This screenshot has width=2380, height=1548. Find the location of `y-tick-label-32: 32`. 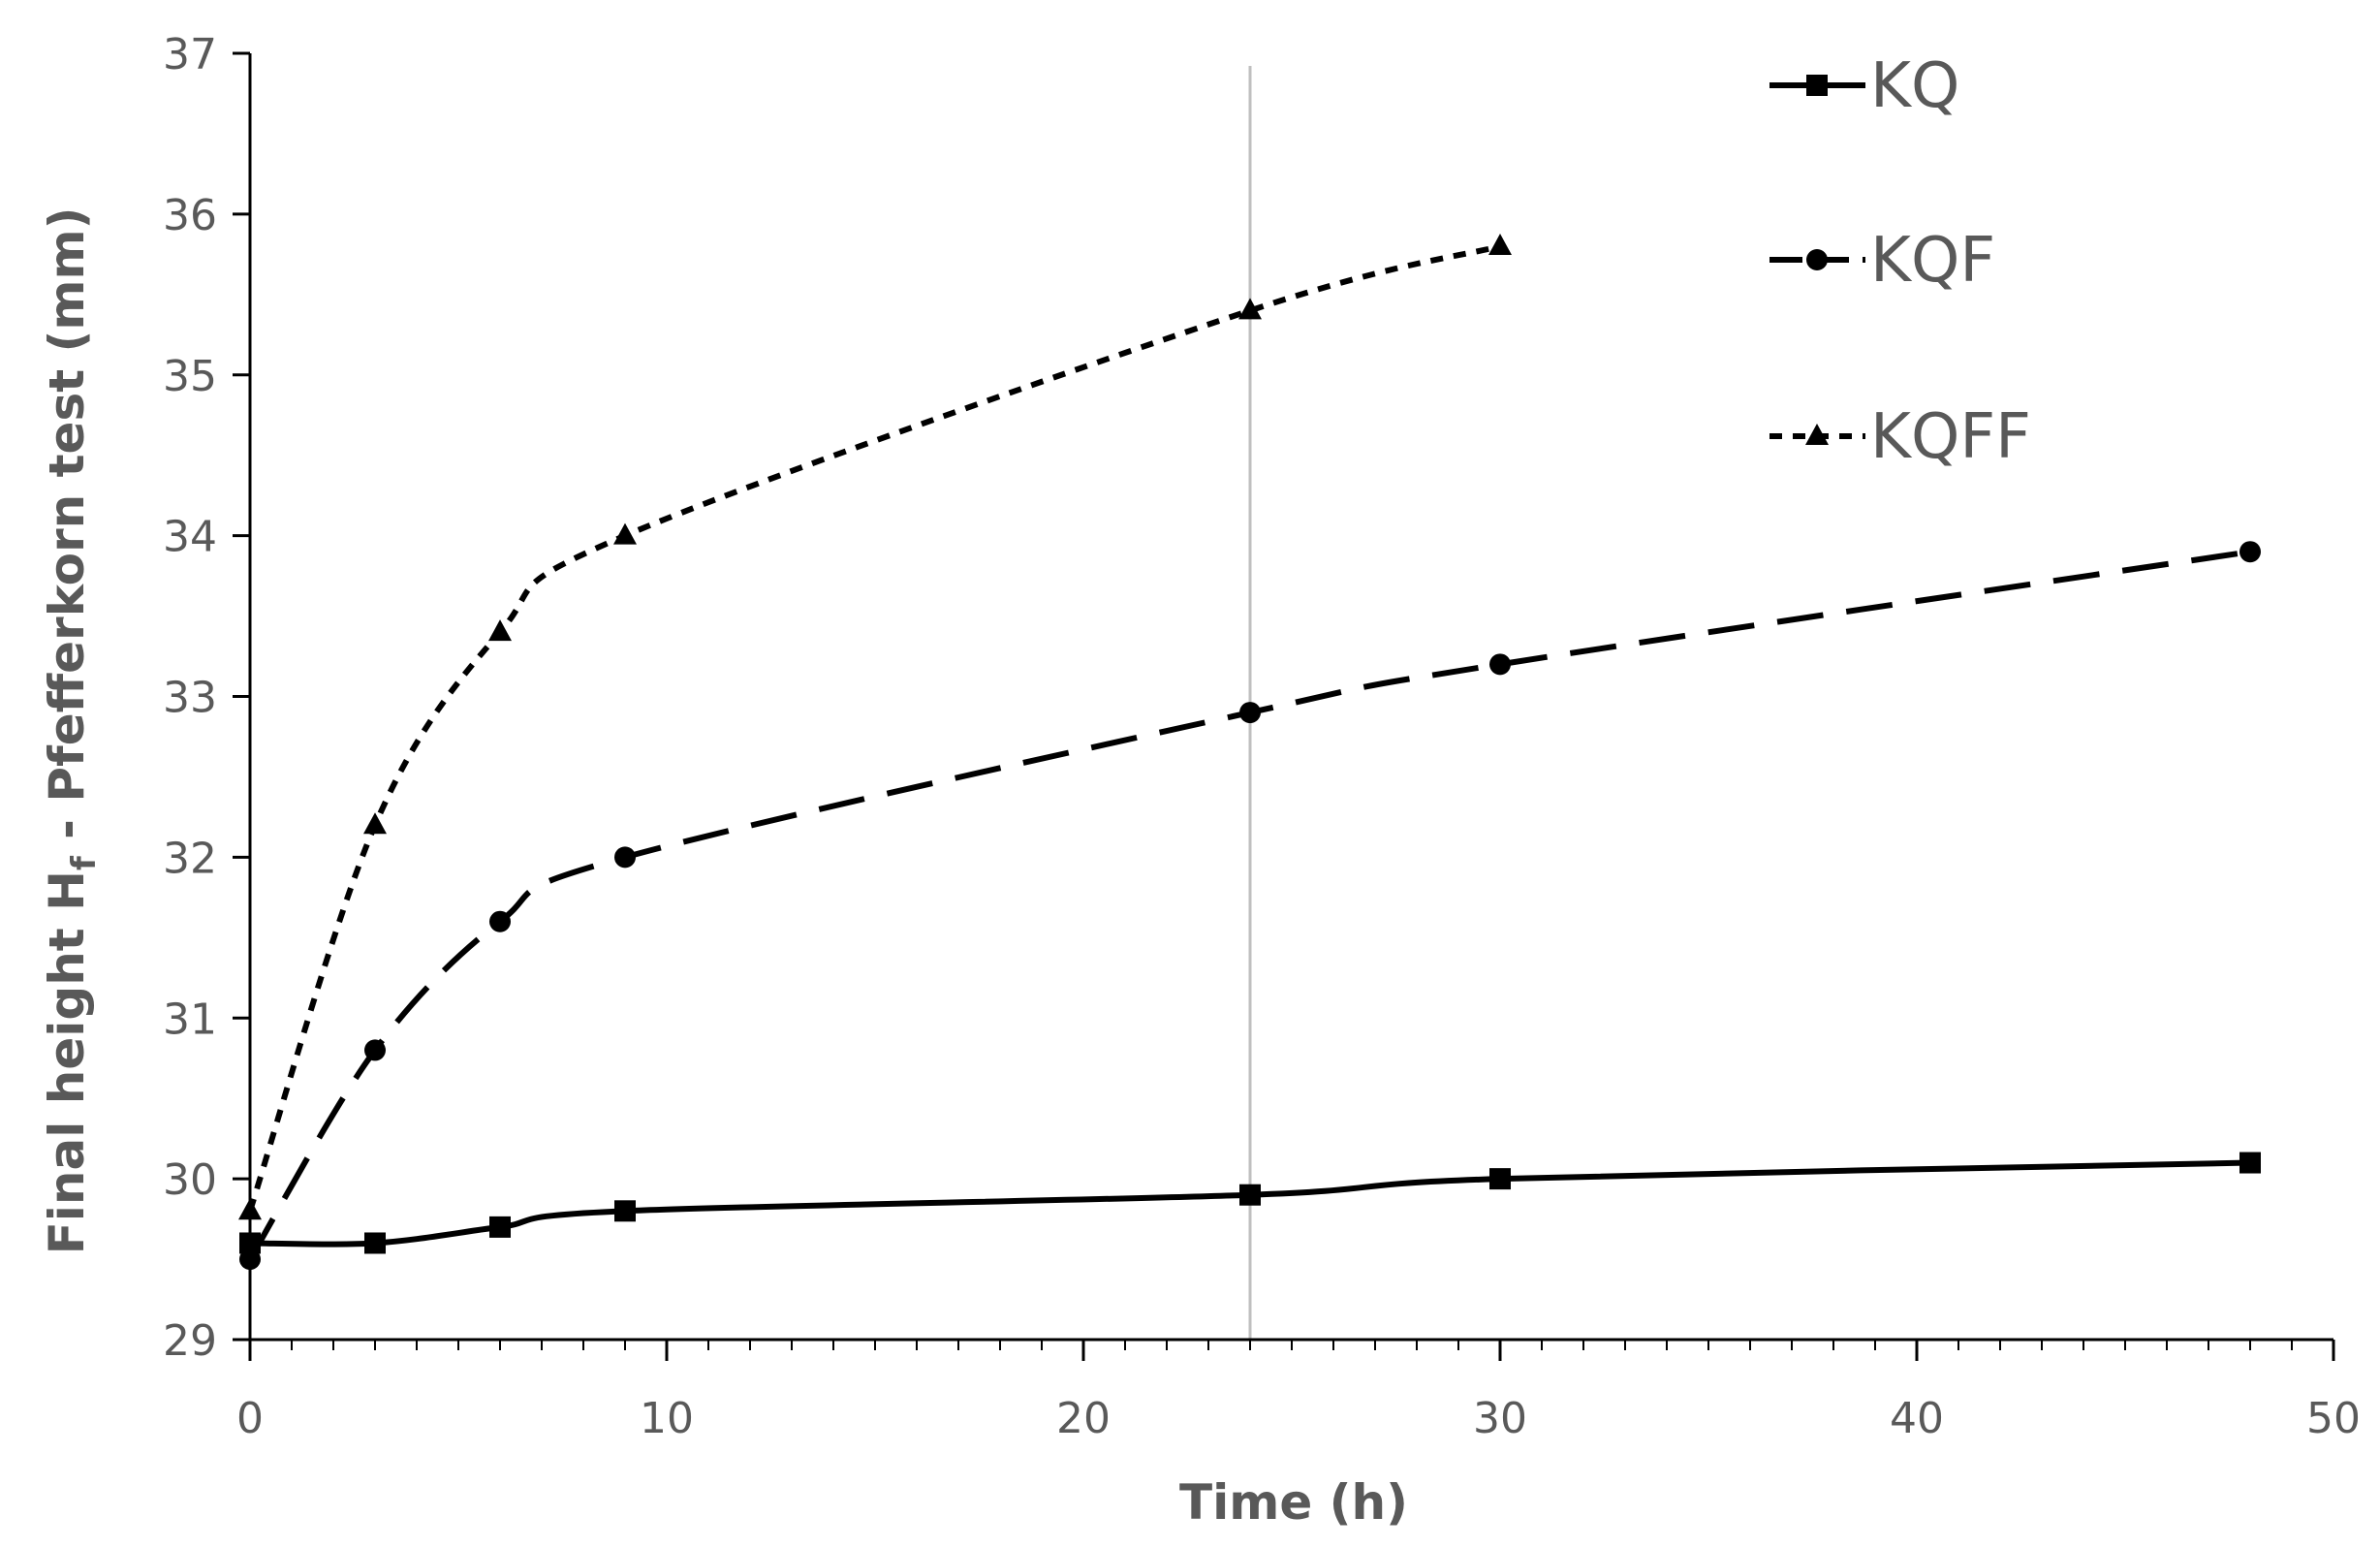

y-tick-label-32: 32 is located at coordinates (190, 858).